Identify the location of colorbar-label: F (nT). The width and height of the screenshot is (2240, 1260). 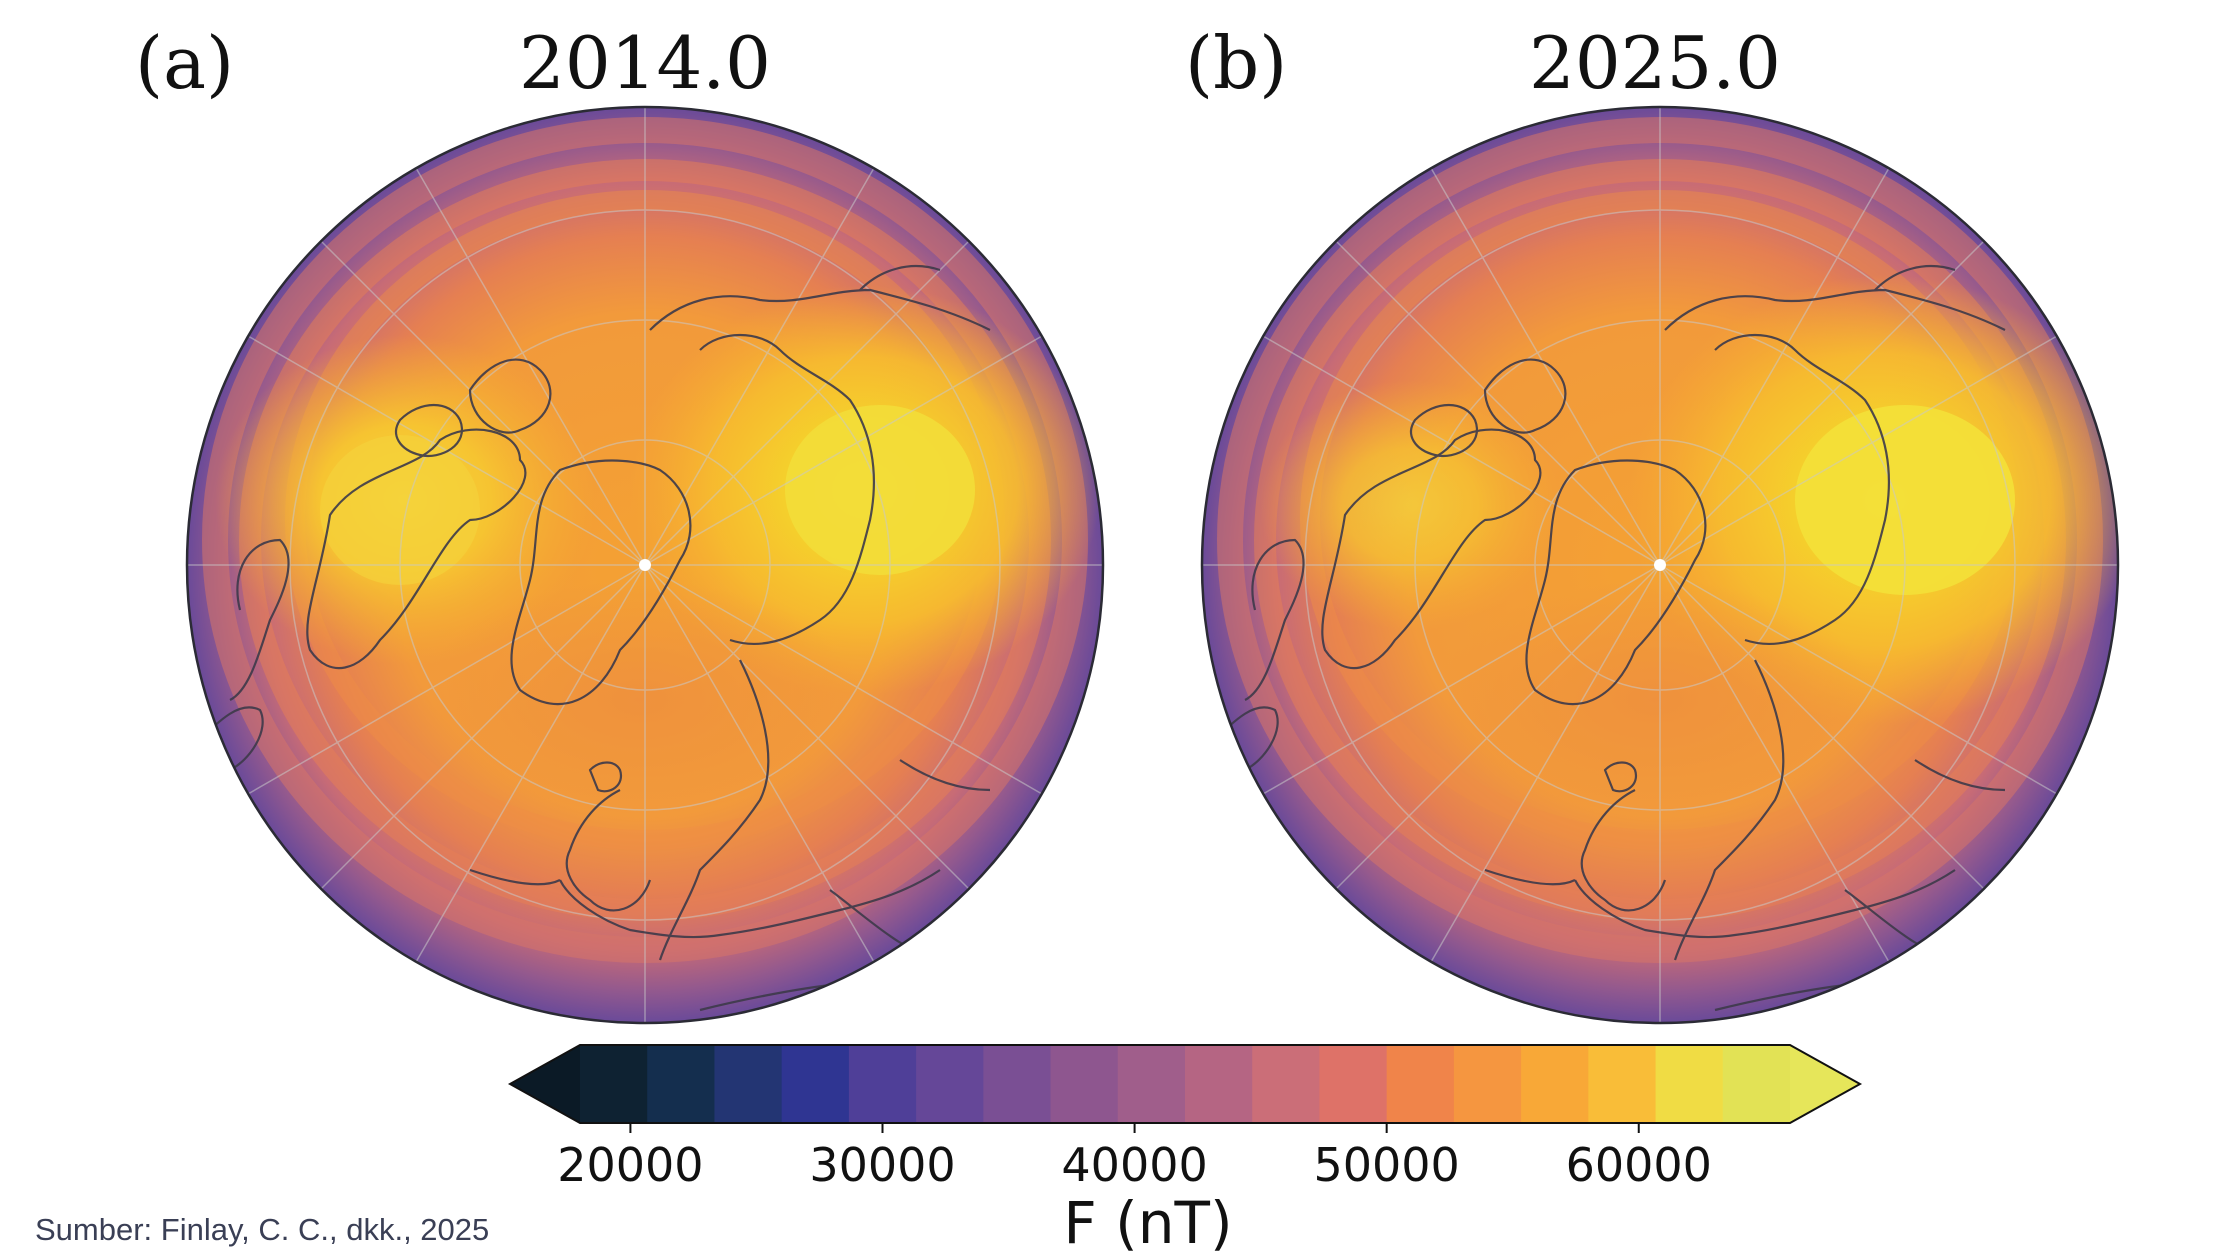
(1147, 1223).